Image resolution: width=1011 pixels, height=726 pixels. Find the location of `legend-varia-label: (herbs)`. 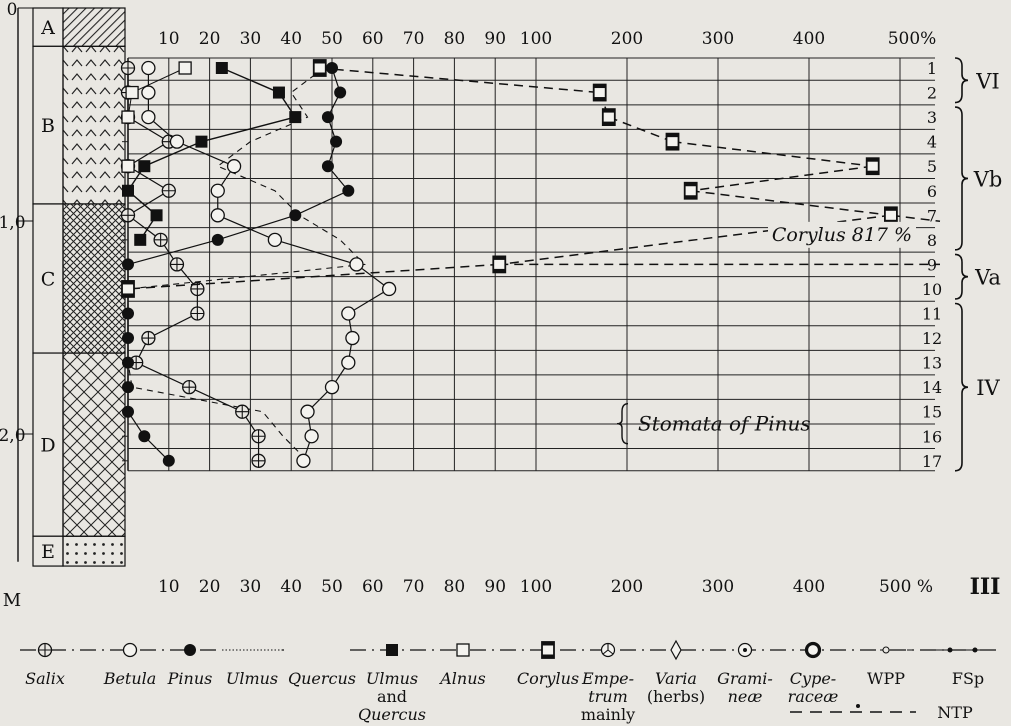

legend-varia-label: (herbs) is located at coordinates (676, 696).